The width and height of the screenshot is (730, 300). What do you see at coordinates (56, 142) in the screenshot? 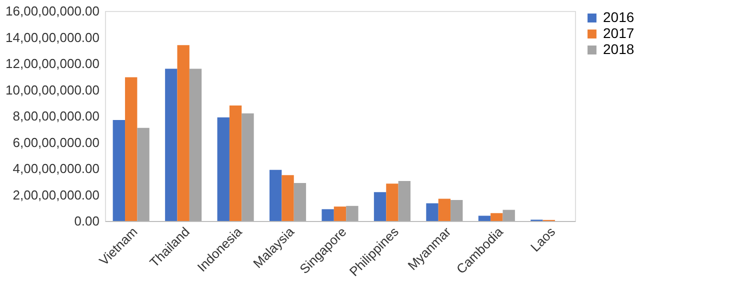
I see `y-tick-label: 6,00,00,000.00` at bounding box center [56, 142].